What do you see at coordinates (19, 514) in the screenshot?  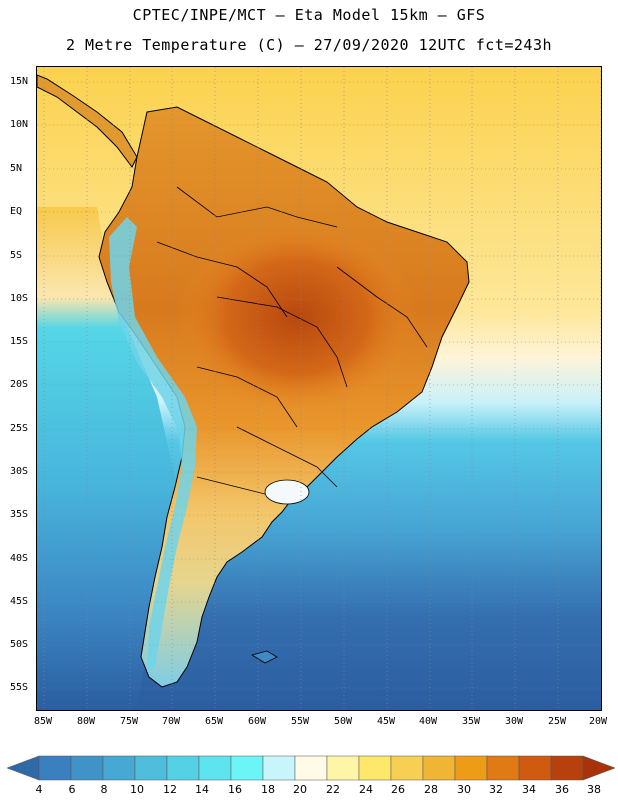 I see `lat-label: 35S` at bounding box center [19, 514].